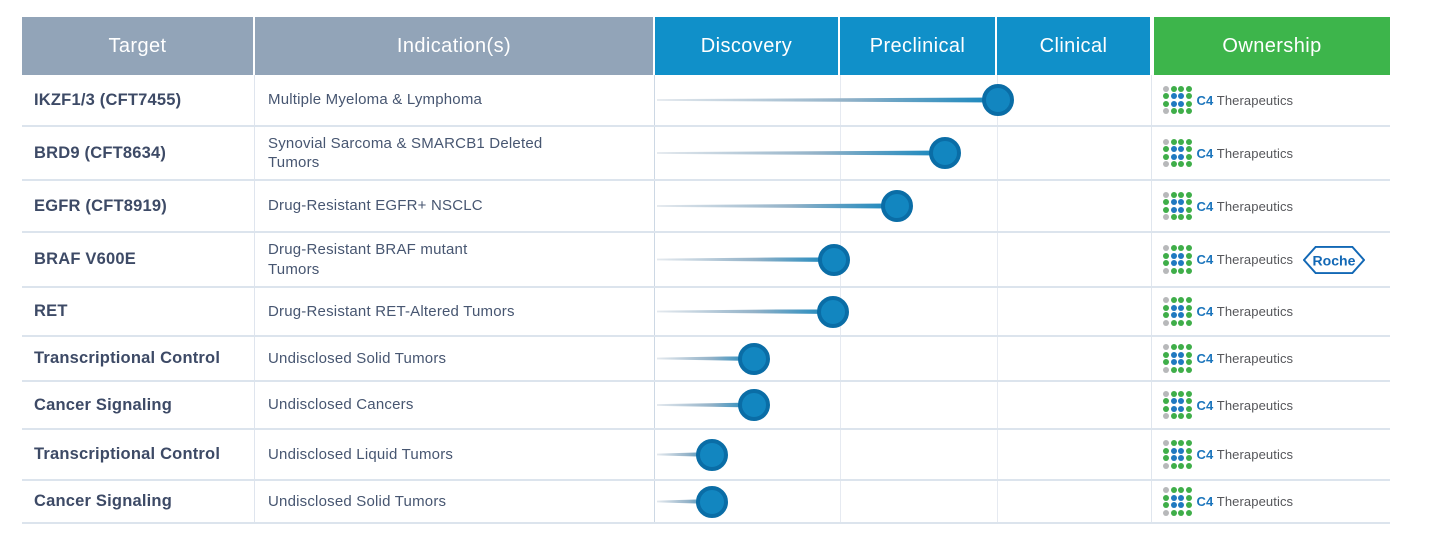  I want to click on header-phase-preclinical: Preclinical, so click(918, 46).